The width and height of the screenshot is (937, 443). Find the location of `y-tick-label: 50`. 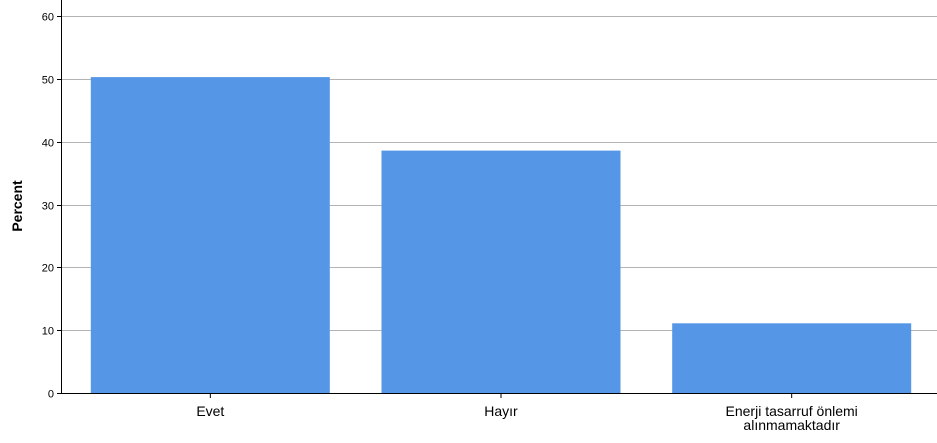

y-tick-label: 50 is located at coordinates (48, 81).